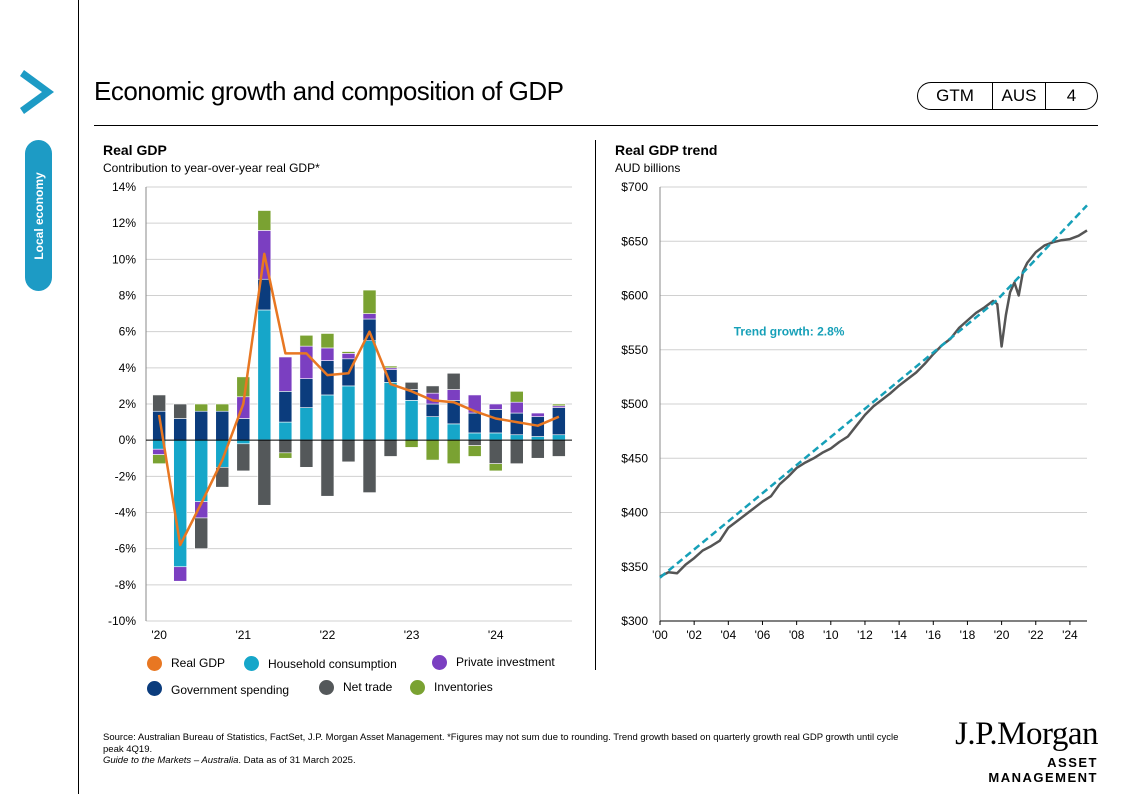 The width and height of the screenshot is (1123, 794). I want to click on legend-label-private: Private investment, so click(505, 662).